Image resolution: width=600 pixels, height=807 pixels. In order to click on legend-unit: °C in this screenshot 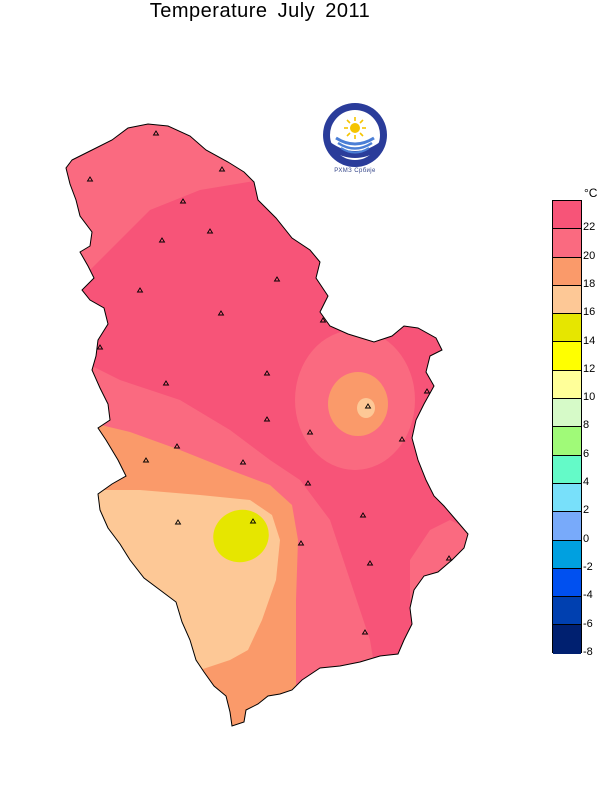, I will do `click(591, 193)`.